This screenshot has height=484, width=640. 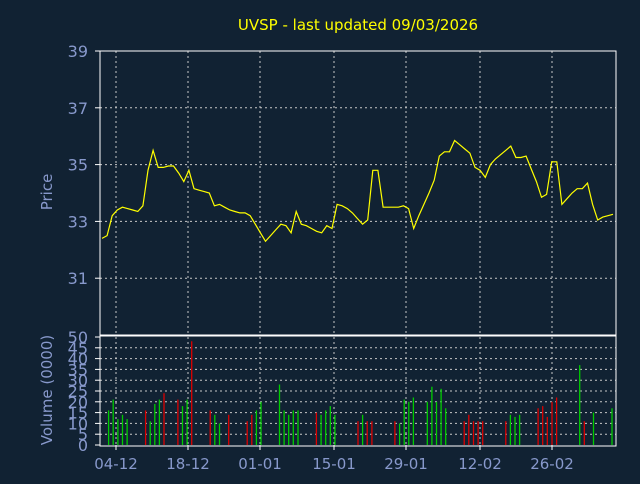 What do you see at coordinates (78, 108) in the screenshot?
I see `price-tick-label: 37` at bounding box center [78, 108].